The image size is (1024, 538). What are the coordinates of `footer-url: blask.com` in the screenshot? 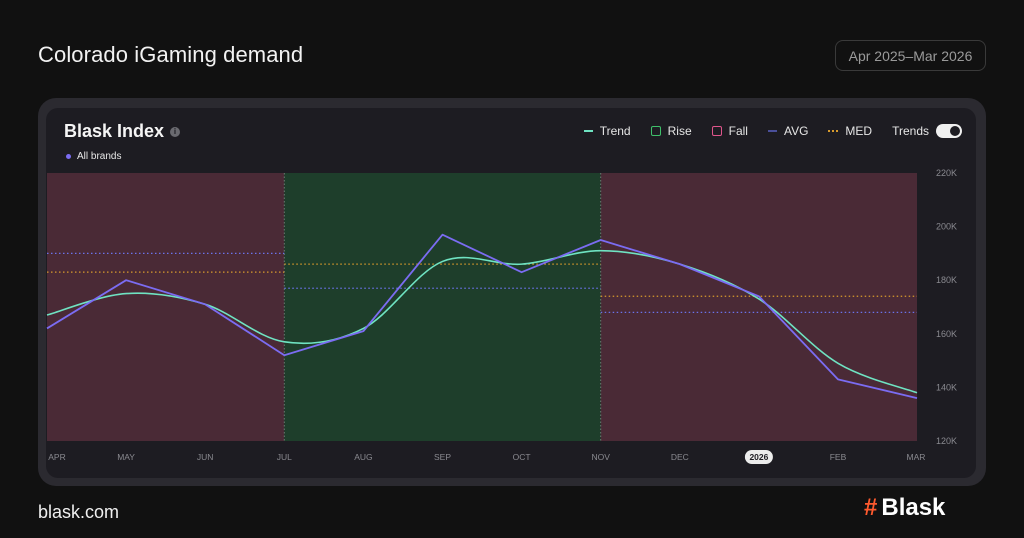 It's located at (79, 512).